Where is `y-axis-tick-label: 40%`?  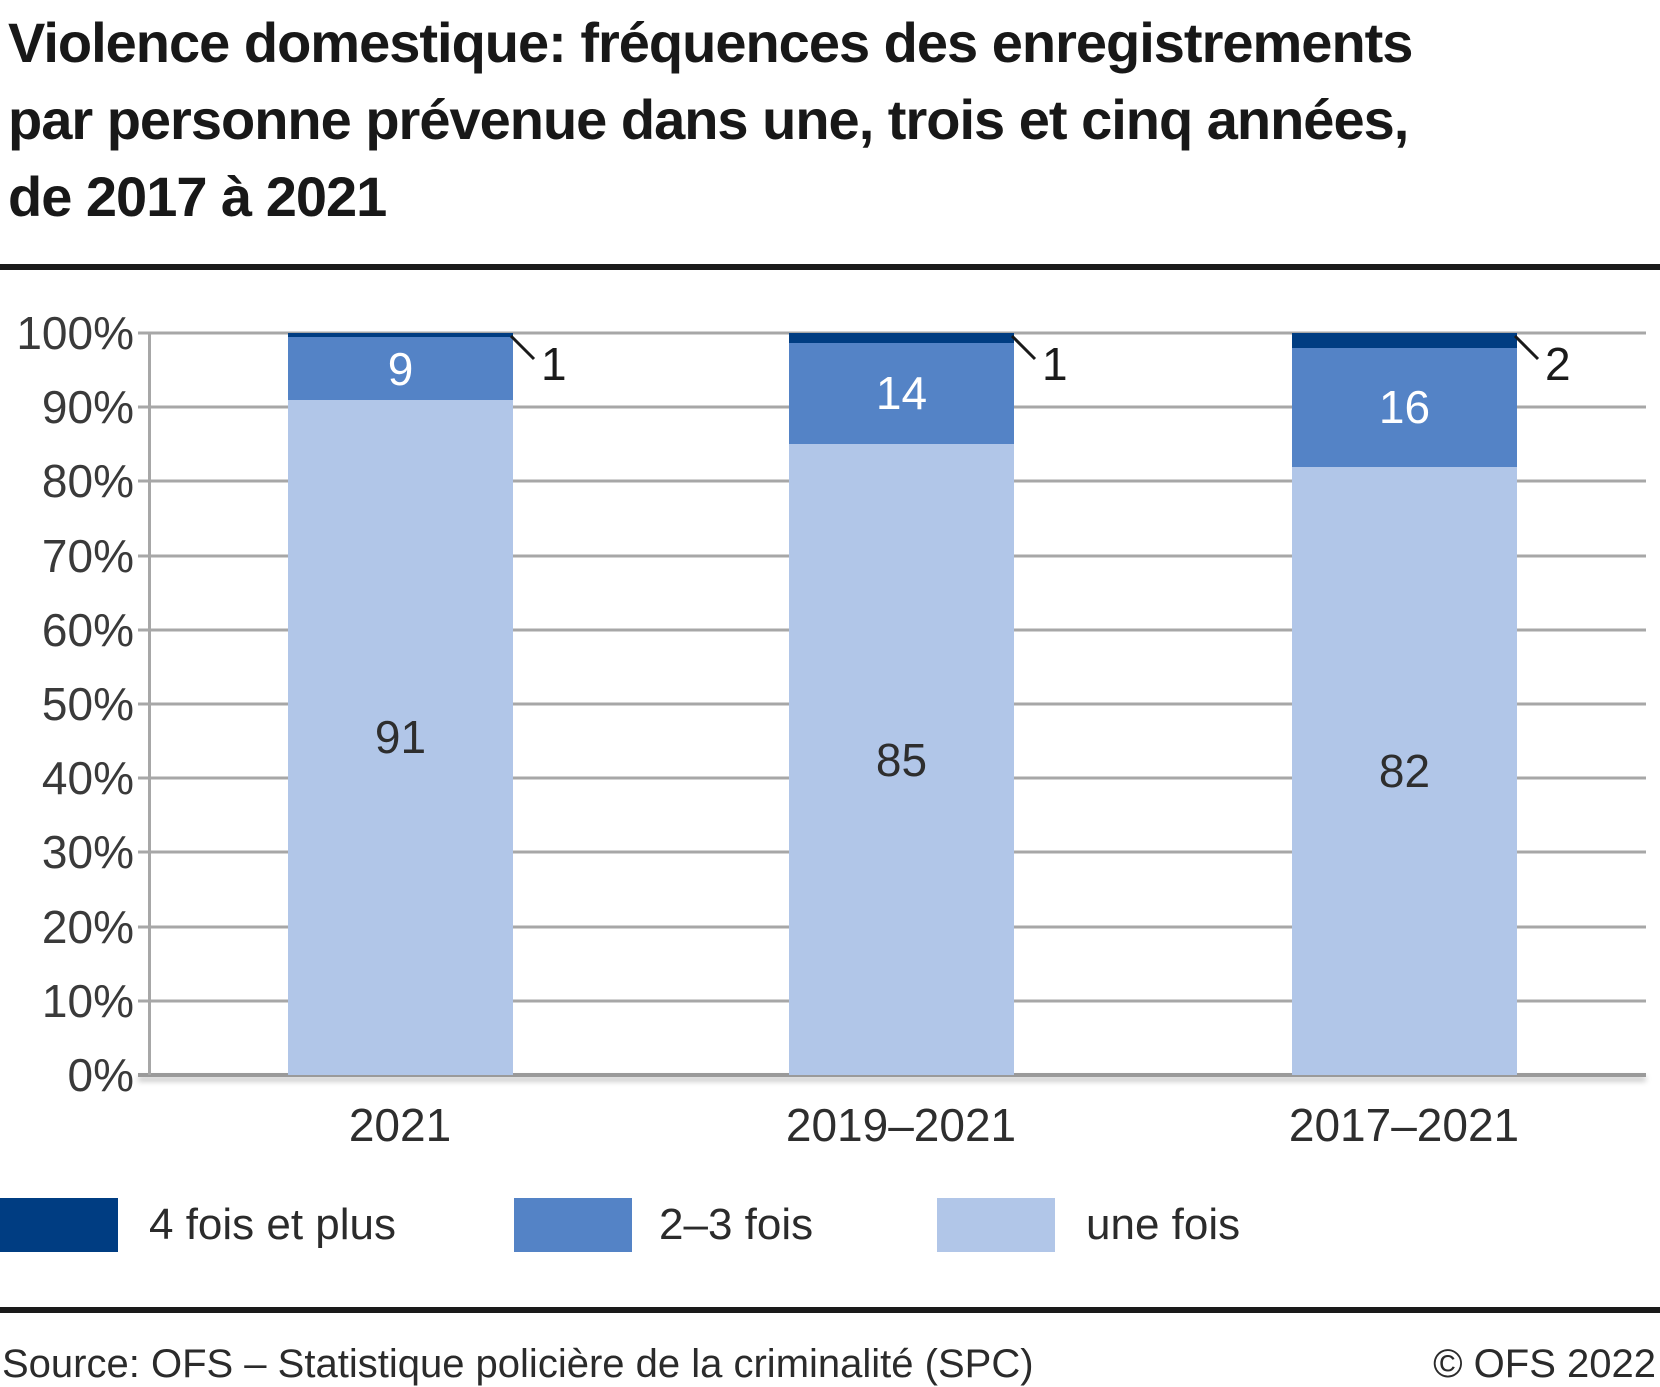
y-axis-tick-label: 40% is located at coordinates (87, 778).